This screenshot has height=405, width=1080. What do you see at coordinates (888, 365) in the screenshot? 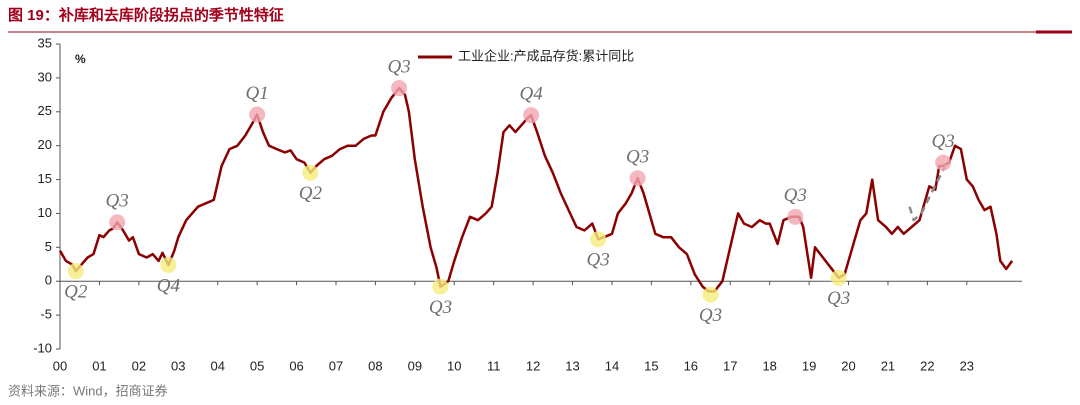
I see `x-tick-label: 21` at bounding box center [888, 365].